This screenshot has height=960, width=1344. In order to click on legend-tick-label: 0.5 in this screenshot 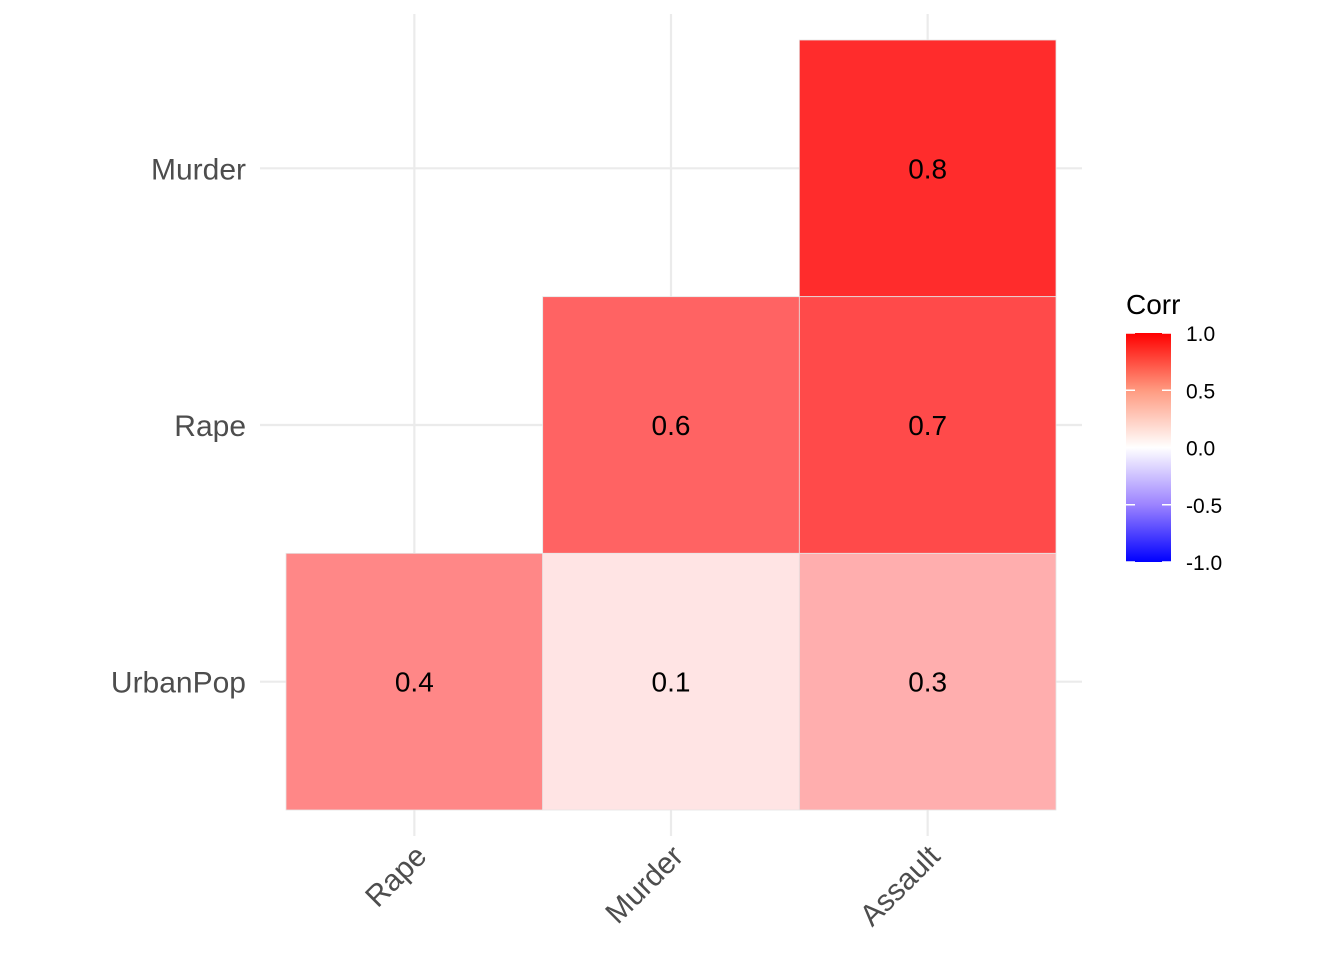, I will do `click(1200, 391)`.